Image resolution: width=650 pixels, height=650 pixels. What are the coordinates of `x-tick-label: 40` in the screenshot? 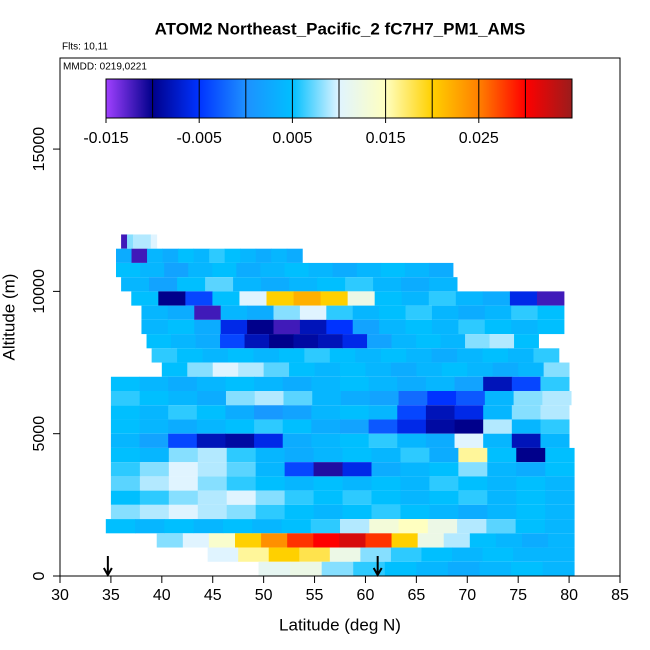 It's located at (162, 595).